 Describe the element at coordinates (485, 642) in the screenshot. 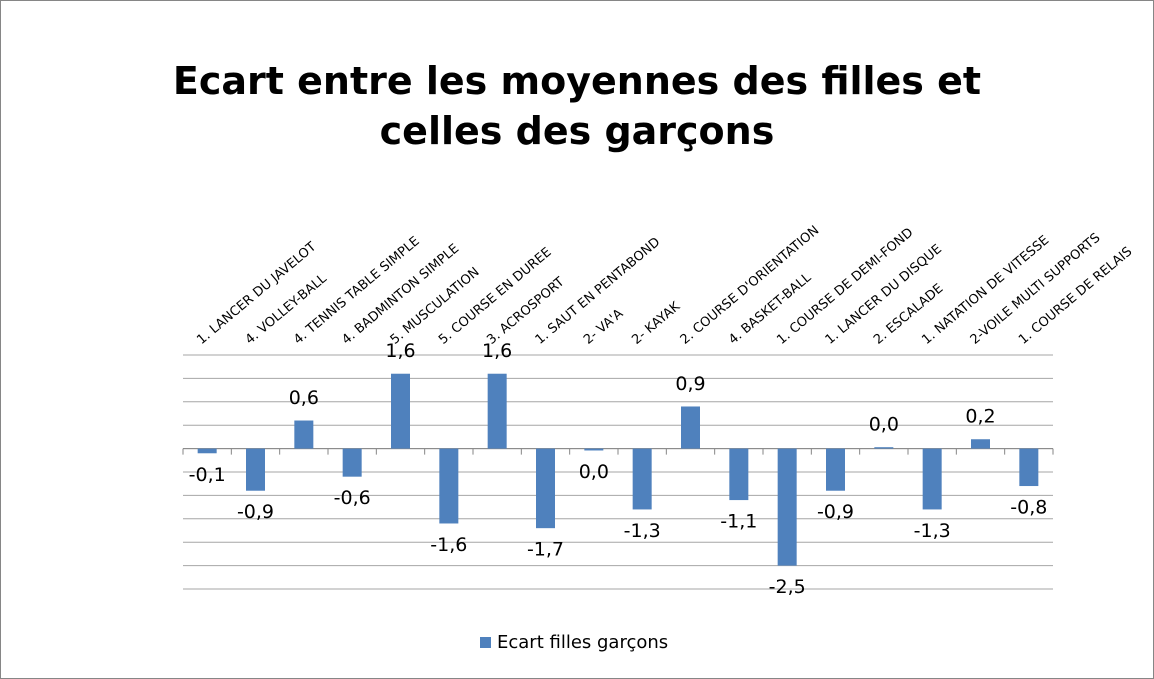

I see `legend-swatch` at that location.